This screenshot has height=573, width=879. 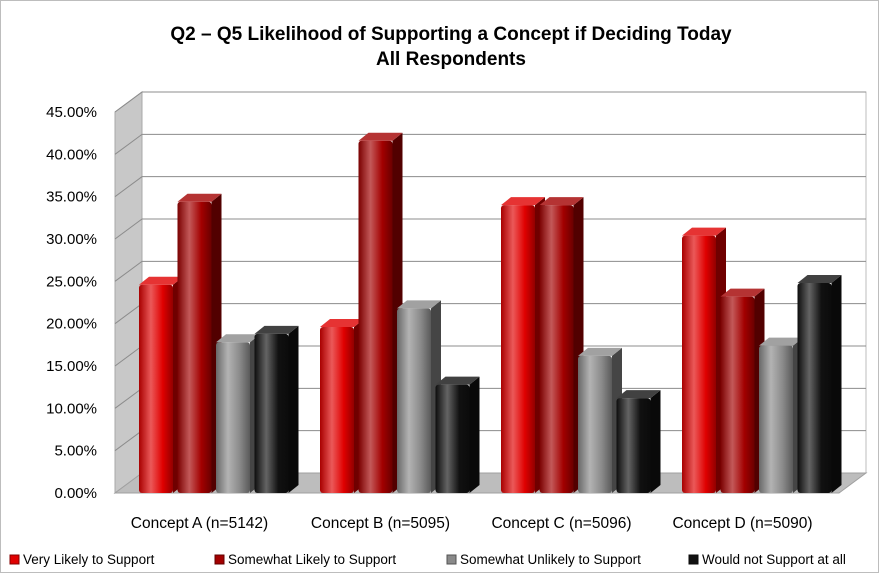 I want to click on x-category-label: Concept C (n=5096), so click(x=561, y=523).